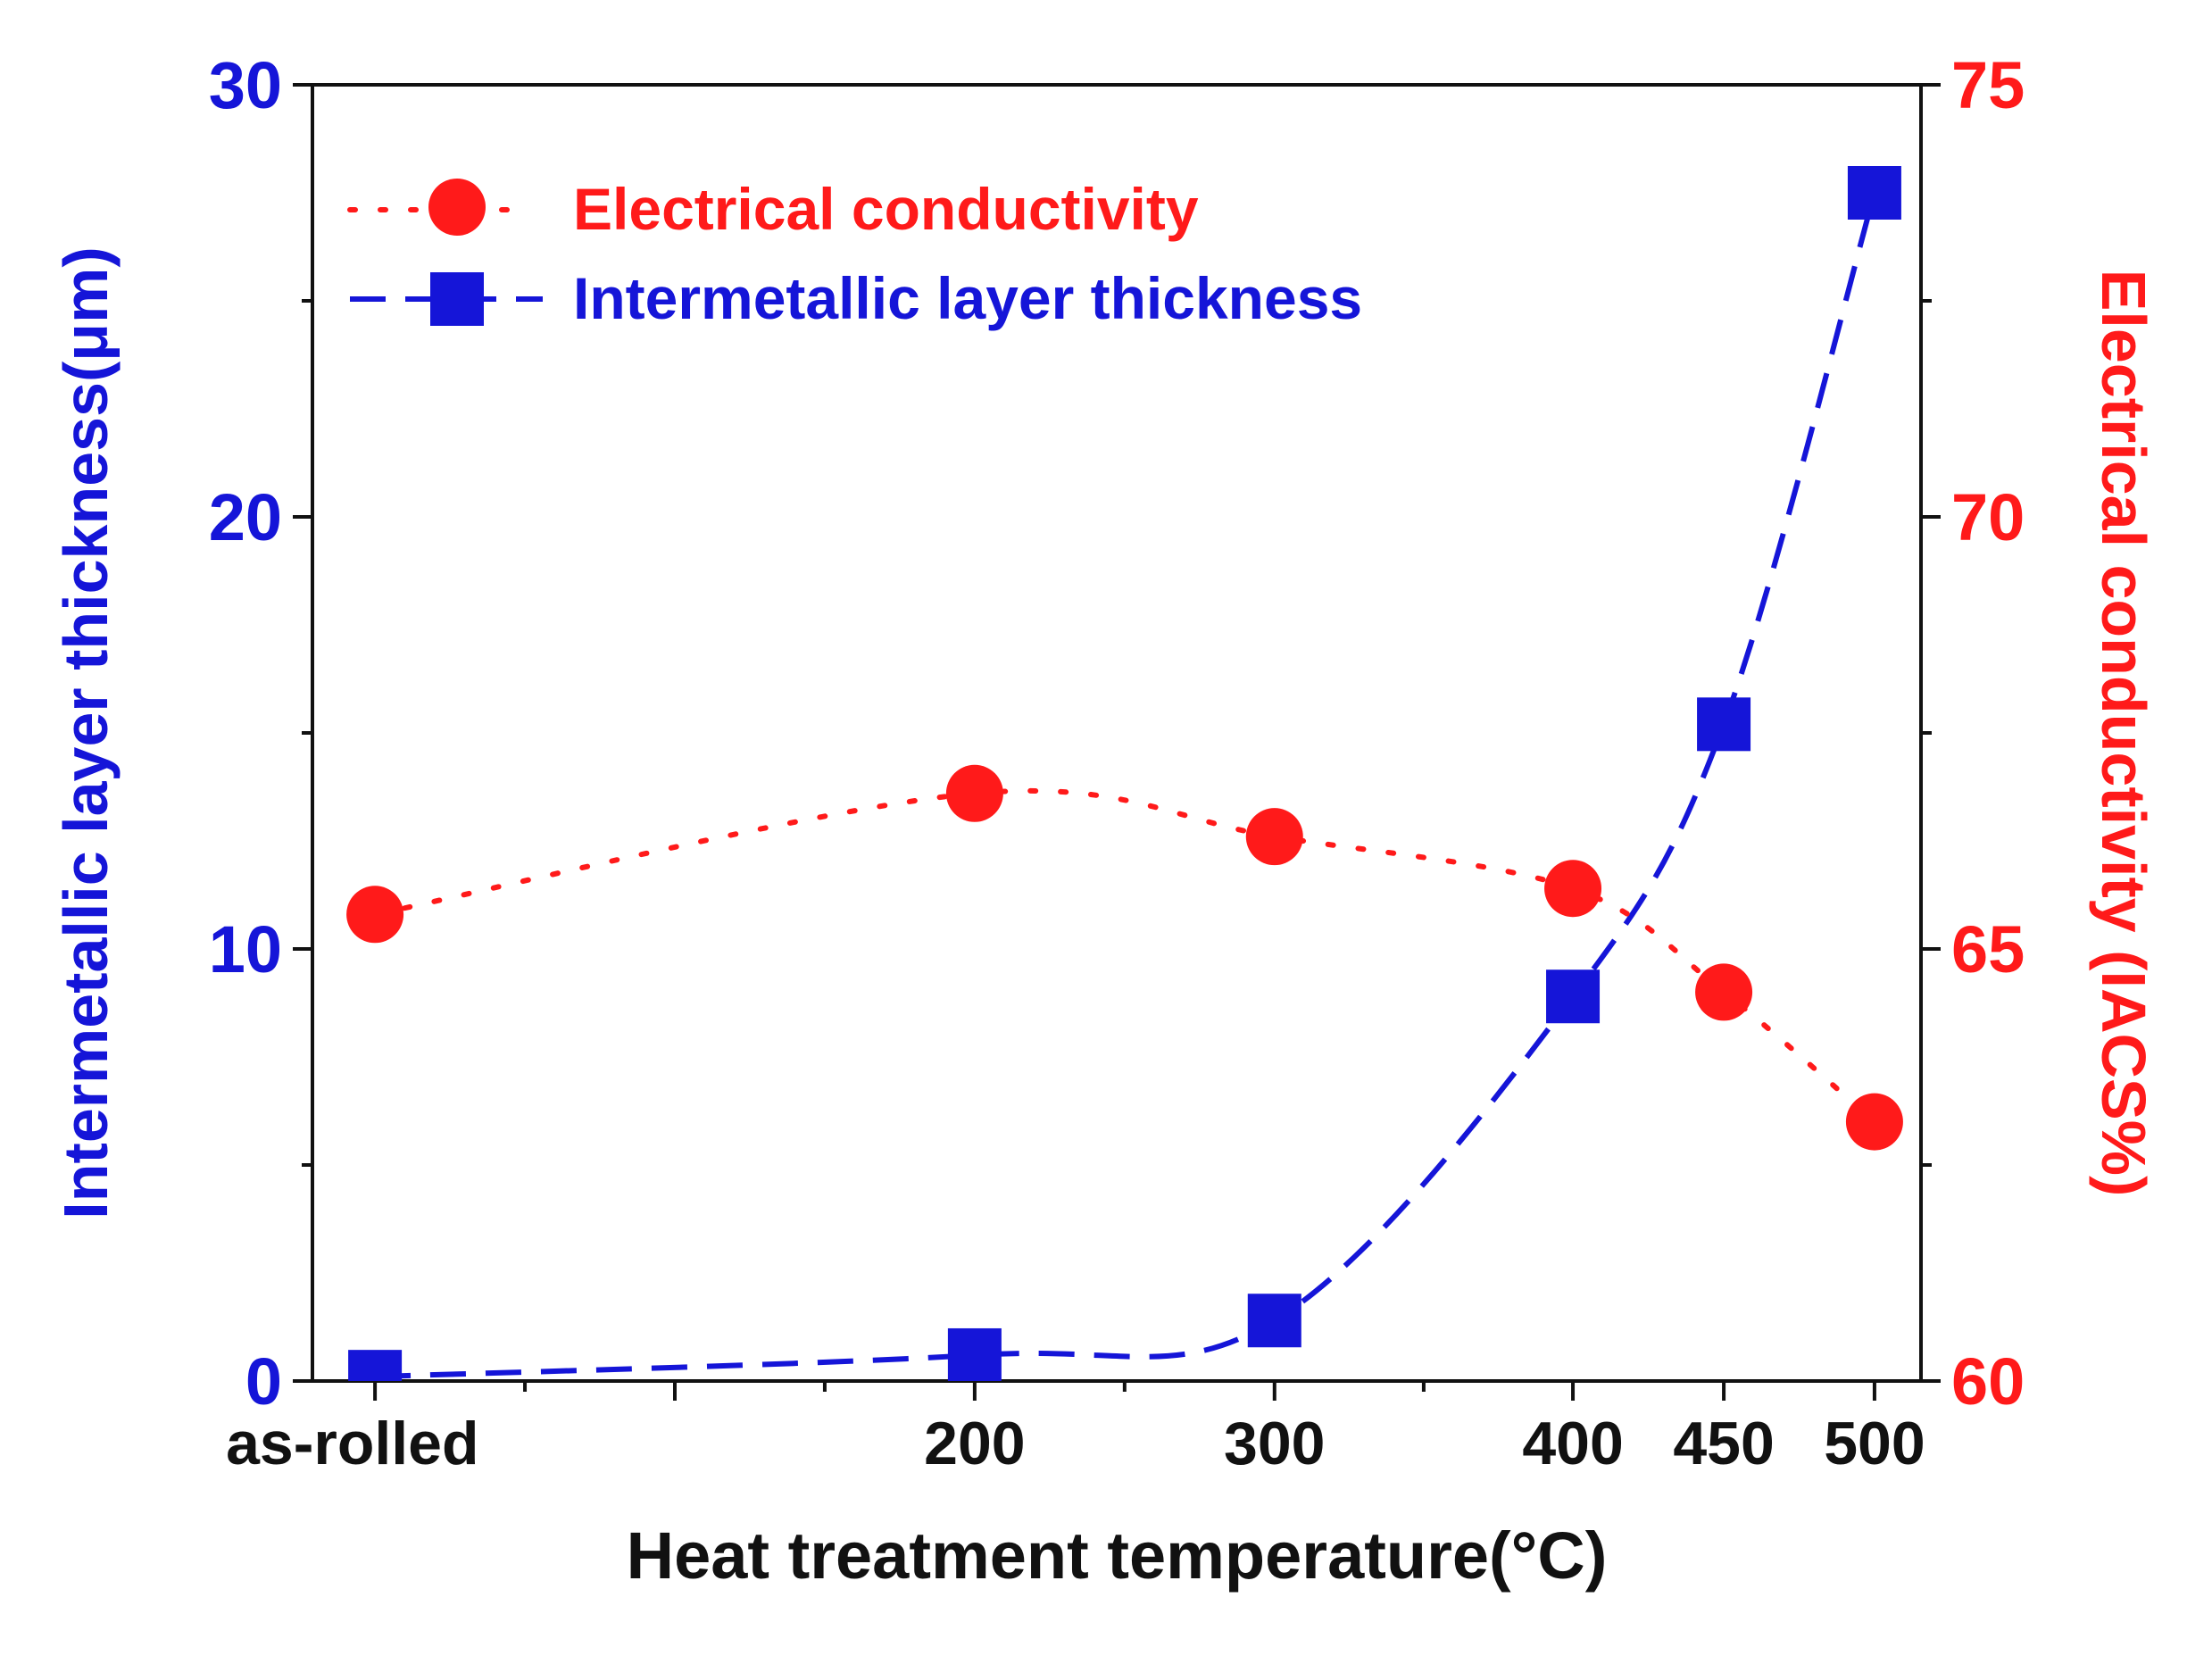 Image resolution: width=2212 pixels, height=1664 pixels. What do you see at coordinates (245, 517) in the screenshot?
I see `left-tick-label: 20` at bounding box center [245, 517].